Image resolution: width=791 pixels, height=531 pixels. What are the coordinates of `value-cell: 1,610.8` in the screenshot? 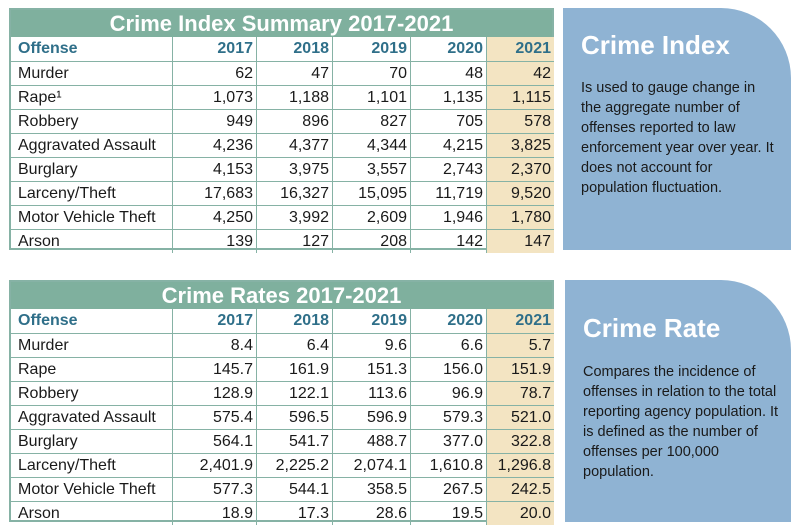 It's located at (456, 465).